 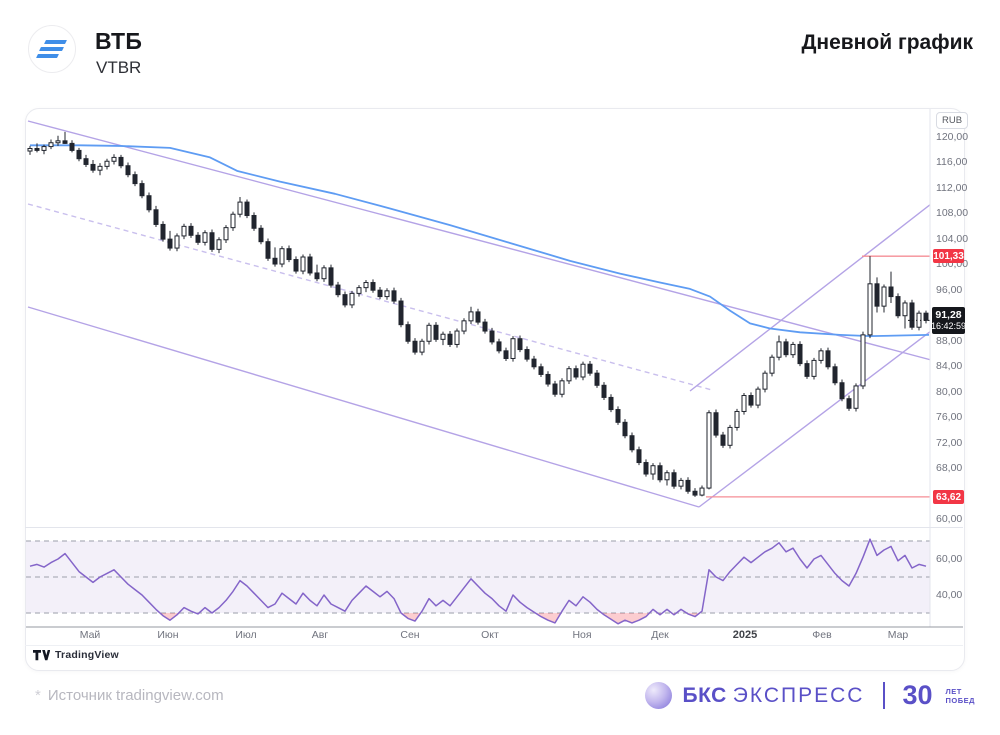 I want to click on tradingview-label: TradingView, so click(x=87, y=655).